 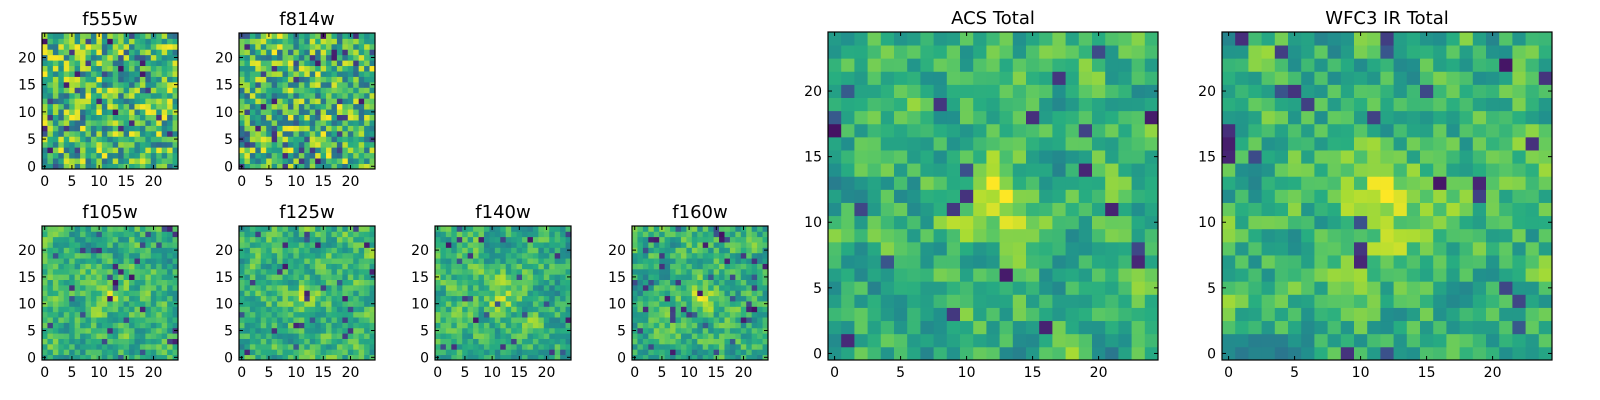 I want to click on axes-frame, so click(x=503, y=293).